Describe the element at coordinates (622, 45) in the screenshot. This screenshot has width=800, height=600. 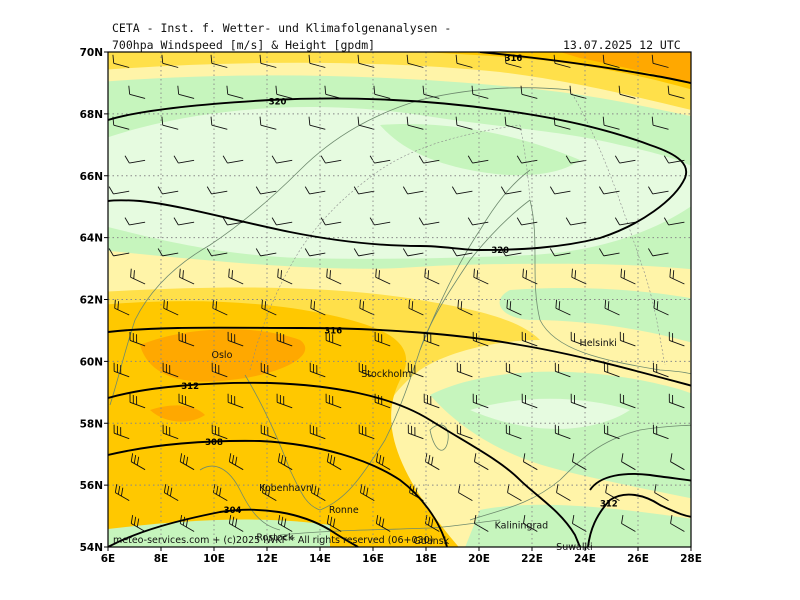
I see `header-datetime: 13.07.2025 12 UTC` at that location.